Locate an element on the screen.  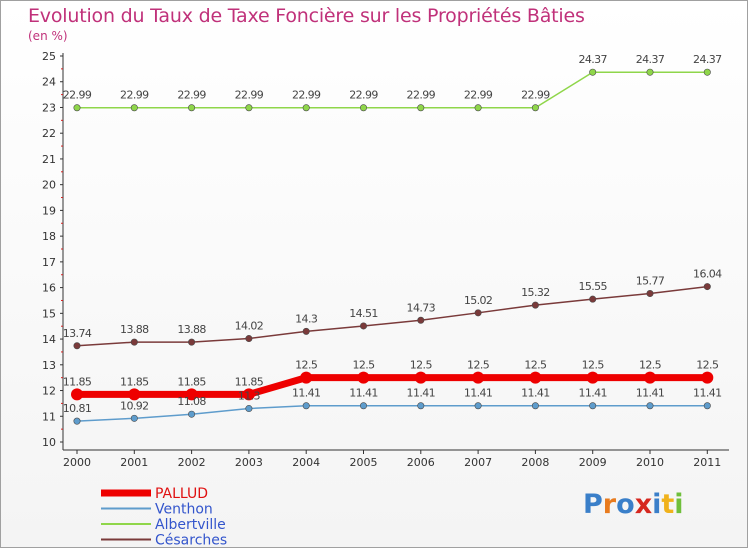
x-tick-label: 2005 is located at coordinates (364, 462).